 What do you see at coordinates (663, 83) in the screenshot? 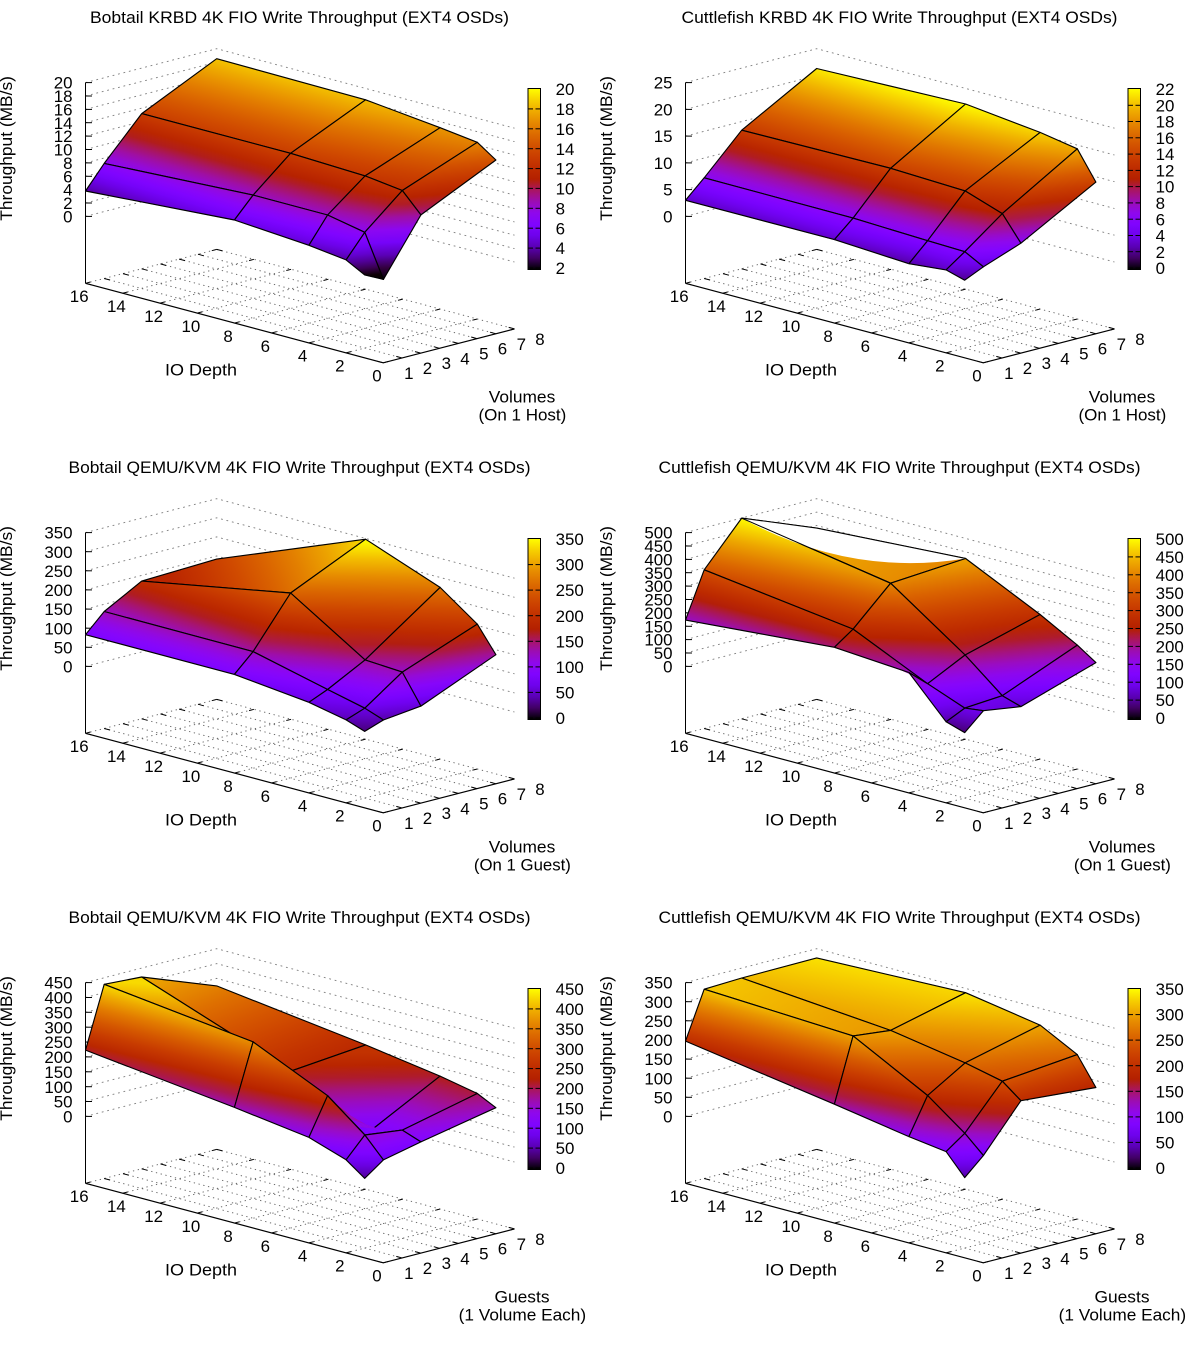
I see `svg-text: 25` at bounding box center [663, 83].